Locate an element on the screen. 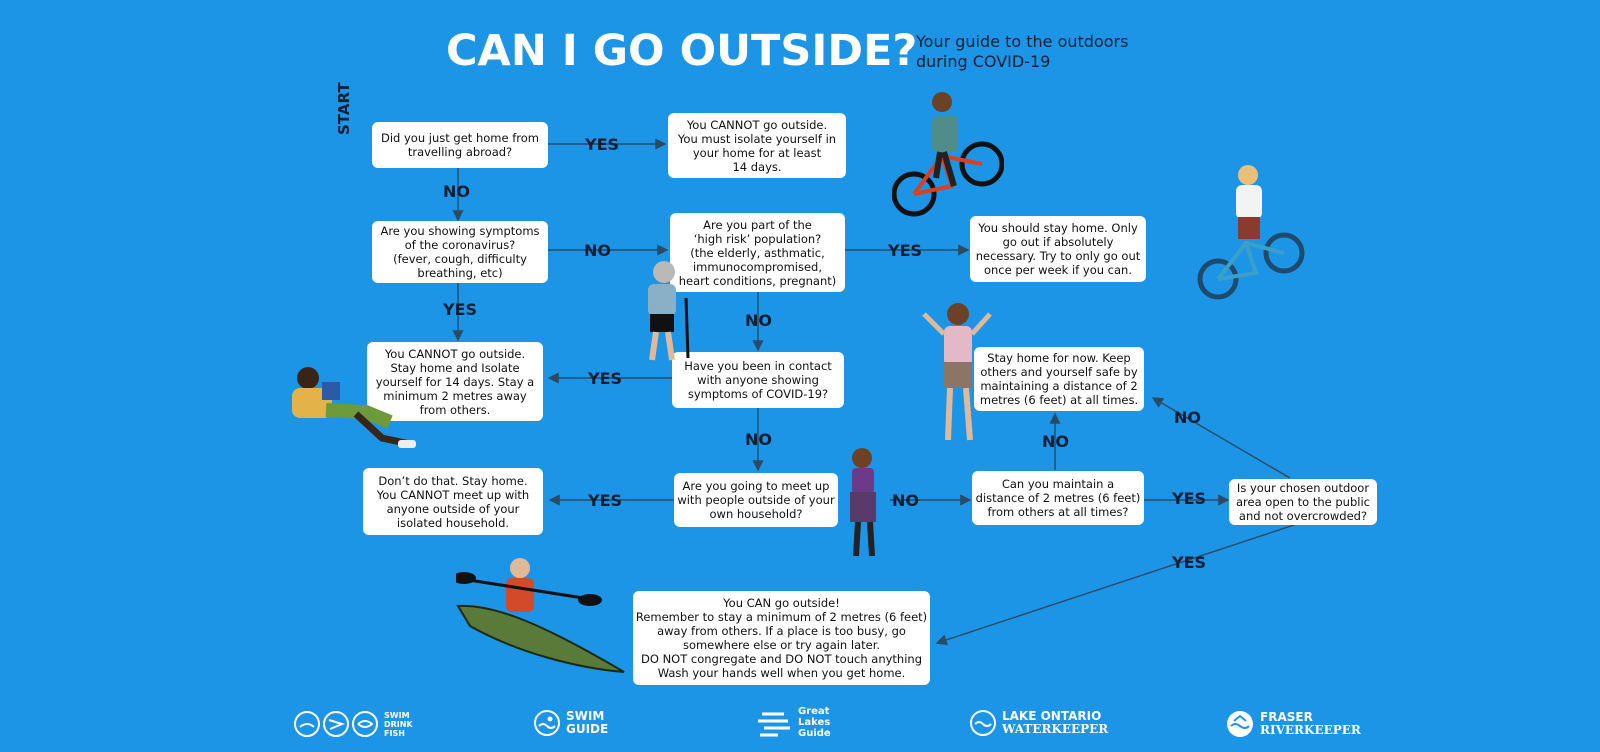  box-line: ‘high risk’ population? is located at coordinates (757, 238).